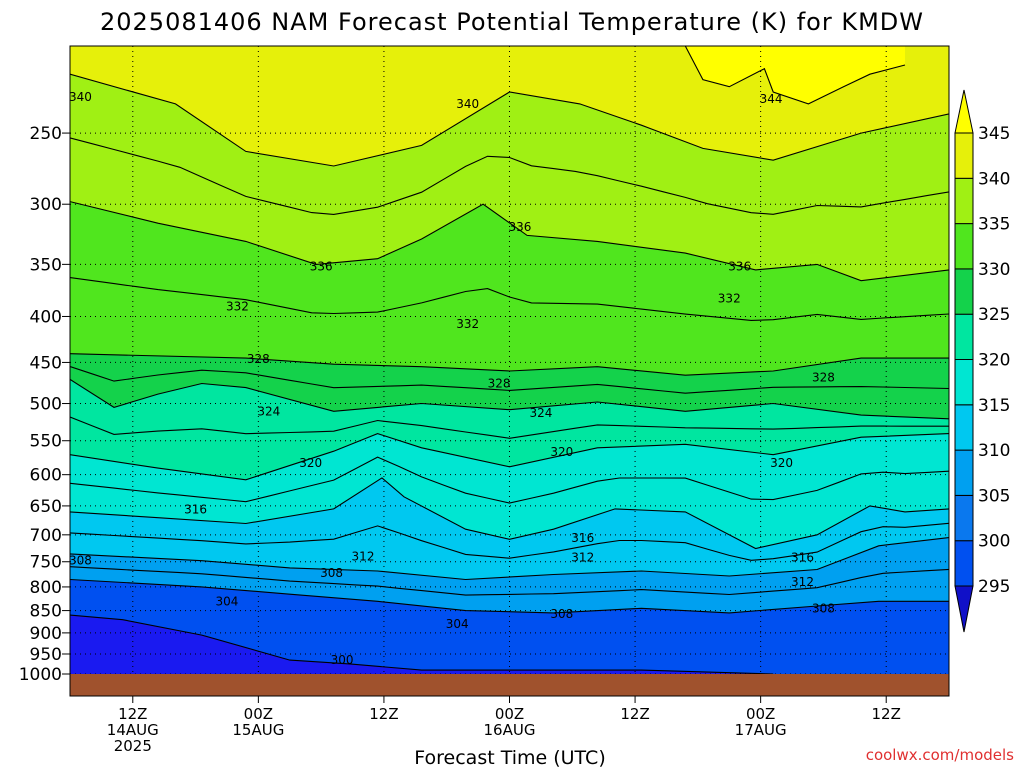 This screenshot has width=1024, height=768. I want to click on colorbar-label: 295, so click(994, 587).